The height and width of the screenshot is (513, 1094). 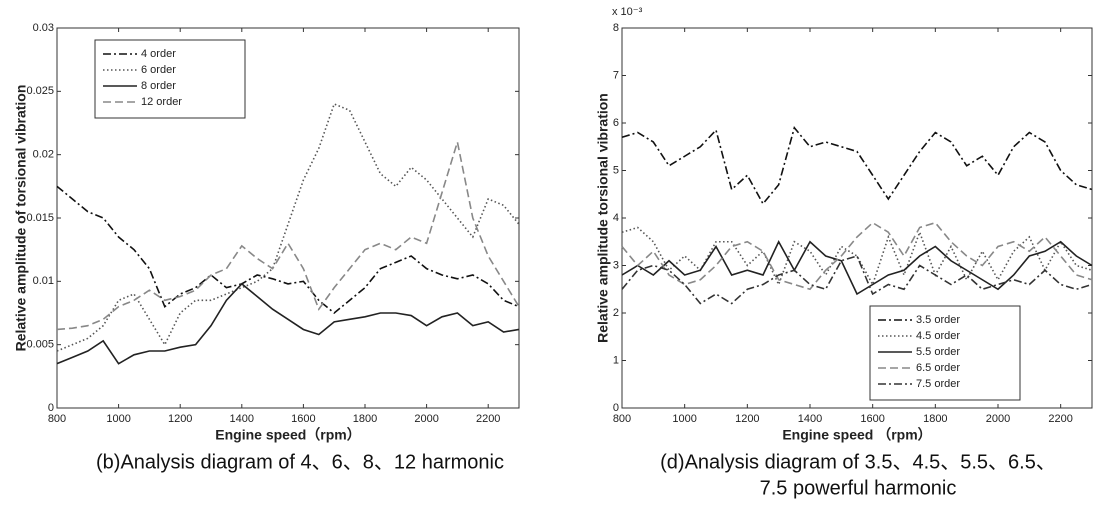 What do you see at coordinates (616, 170) in the screenshot?
I see `y-tick-label: 5` at bounding box center [616, 170].